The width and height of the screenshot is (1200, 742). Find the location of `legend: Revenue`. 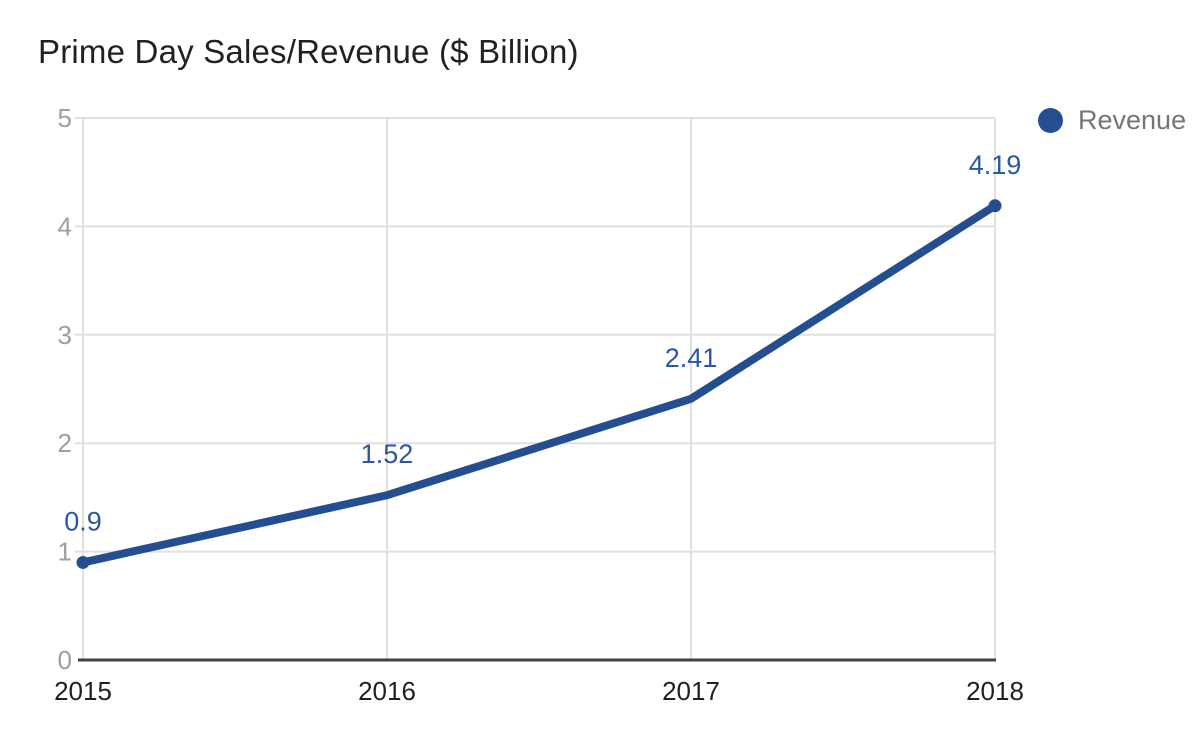

legend: Revenue is located at coordinates (1112, 120).